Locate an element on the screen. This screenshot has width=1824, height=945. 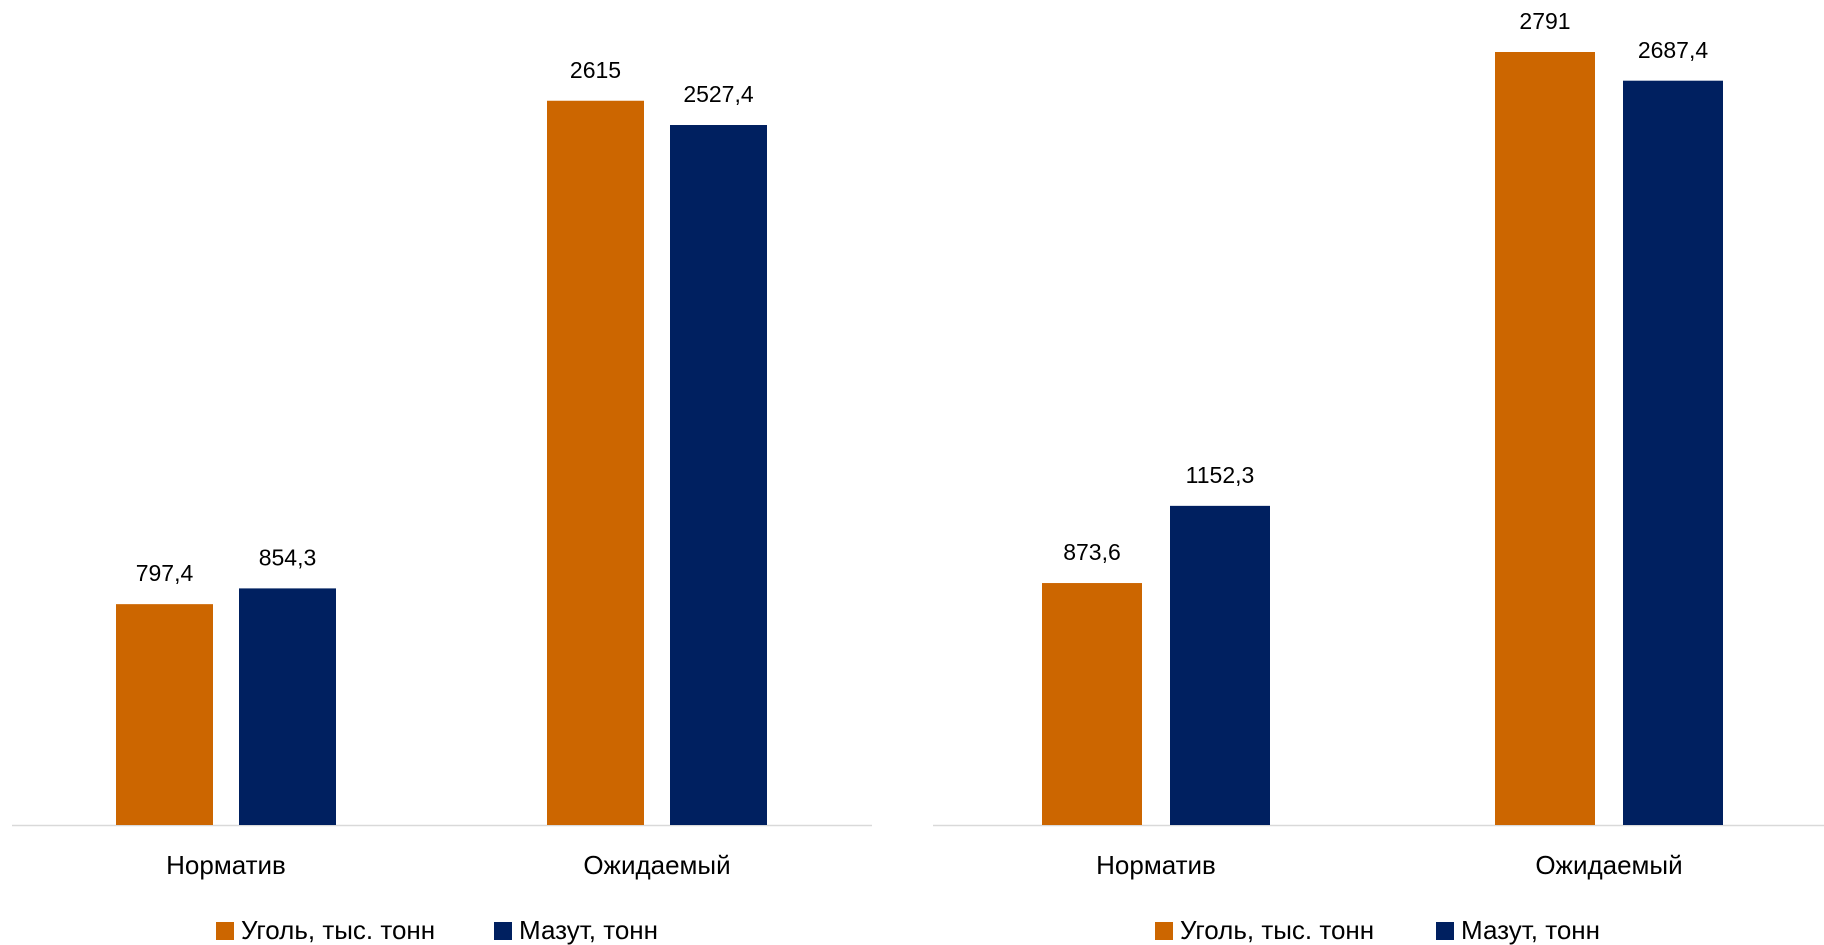
data-label: 2615 is located at coordinates (595, 70).